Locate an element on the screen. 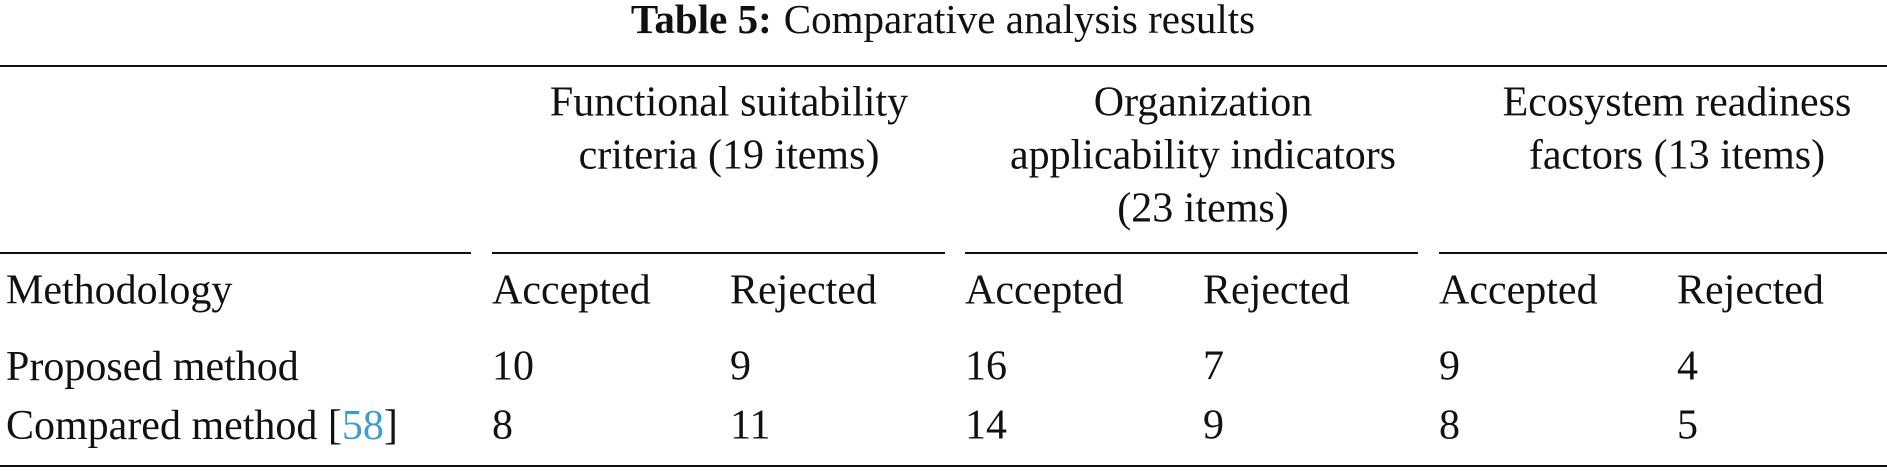 This screenshot has width=1887, height=471. group-header: (23 items) is located at coordinates (1202, 209).